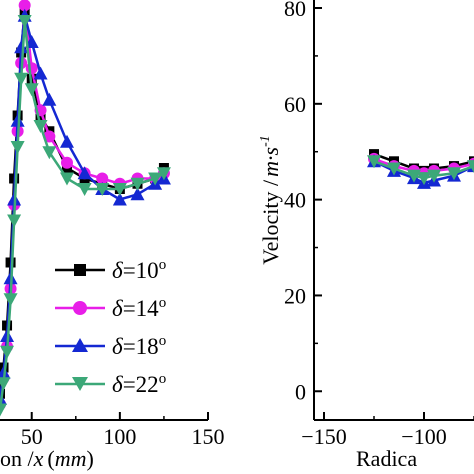  I want to click on right-y-tick-label-1: 20, so click(295, 295).